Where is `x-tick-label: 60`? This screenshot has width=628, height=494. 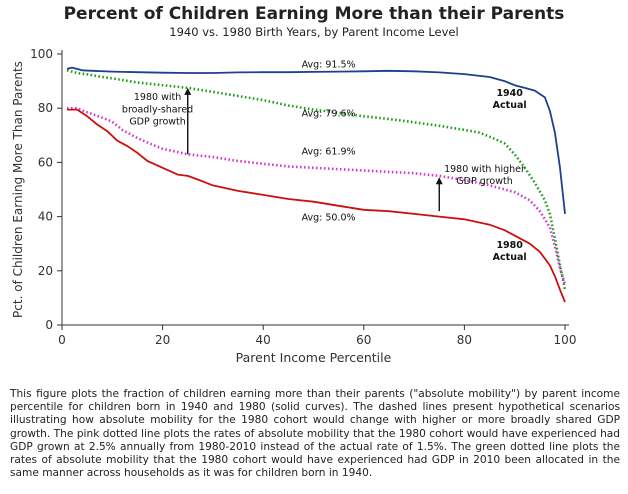 x-tick-label: 60 is located at coordinates (363, 340).